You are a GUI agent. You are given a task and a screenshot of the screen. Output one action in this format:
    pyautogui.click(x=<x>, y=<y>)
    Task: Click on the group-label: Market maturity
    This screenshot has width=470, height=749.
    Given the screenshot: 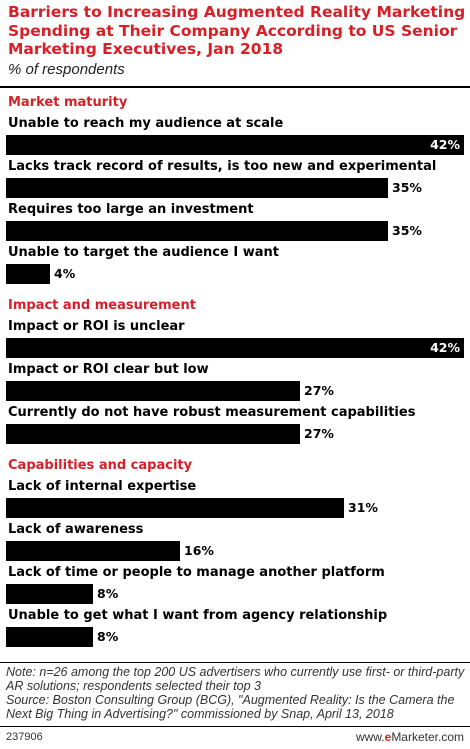 What is the action you would take?
    pyautogui.click(x=68, y=102)
    